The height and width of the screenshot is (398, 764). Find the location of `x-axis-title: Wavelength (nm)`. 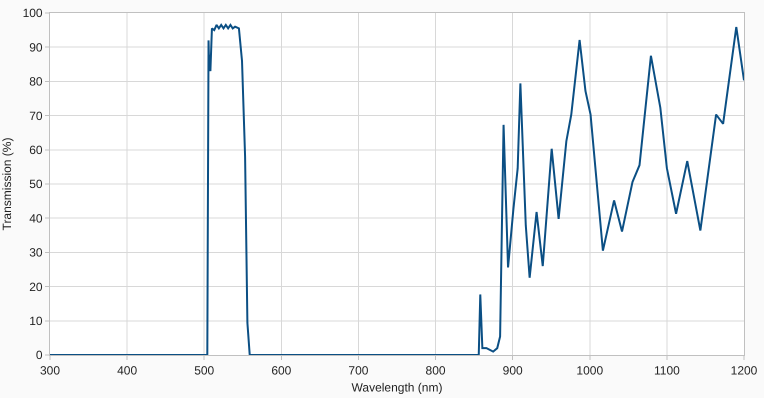

x-axis-title: Wavelength (nm) is located at coordinates (397, 387).